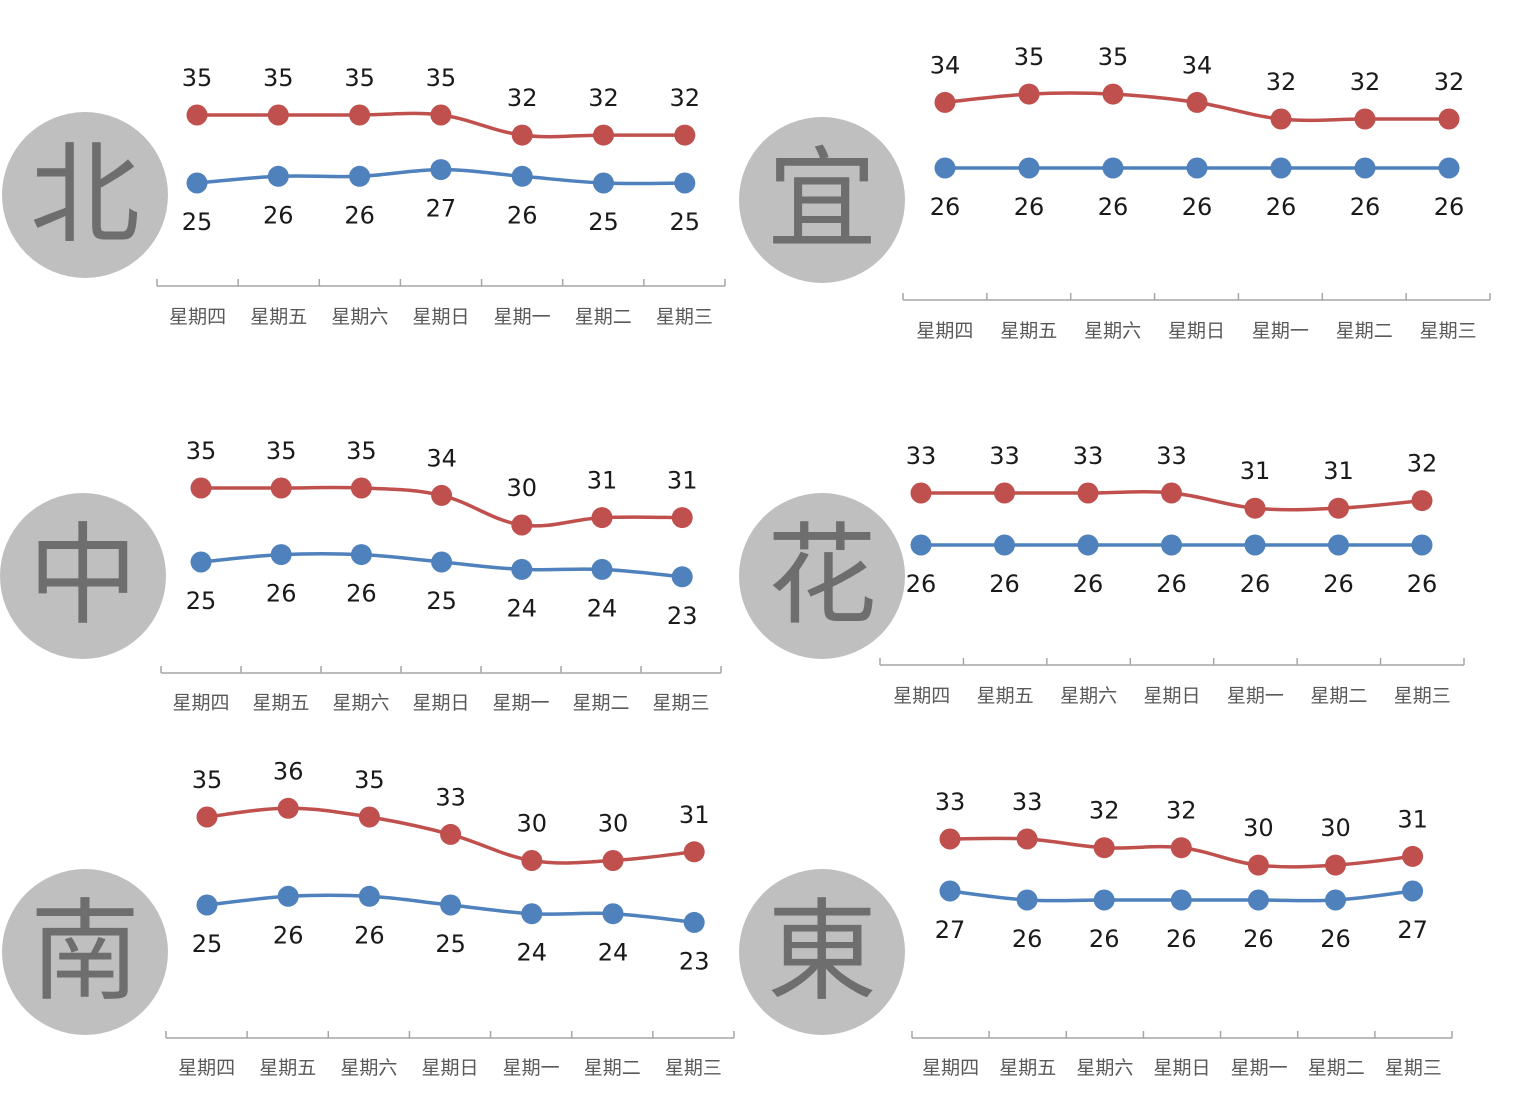  What do you see at coordinates (441, 209) in the screenshot?
I see `low-temp-label: 27` at bounding box center [441, 209].